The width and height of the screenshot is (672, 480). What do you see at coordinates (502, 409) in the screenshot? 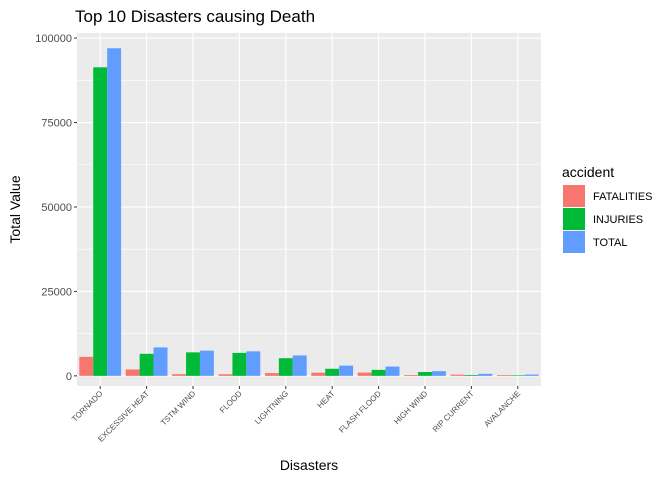
I see `x-tick-label: AVALANCHE` at bounding box center [502, 409].